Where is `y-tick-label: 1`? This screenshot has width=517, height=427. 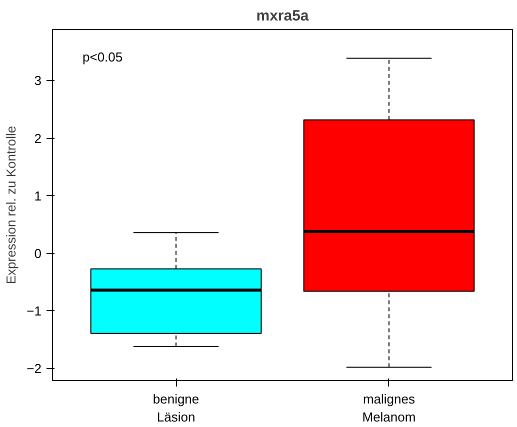 y-tick-label: 1 is located at coordinates (38, 196).